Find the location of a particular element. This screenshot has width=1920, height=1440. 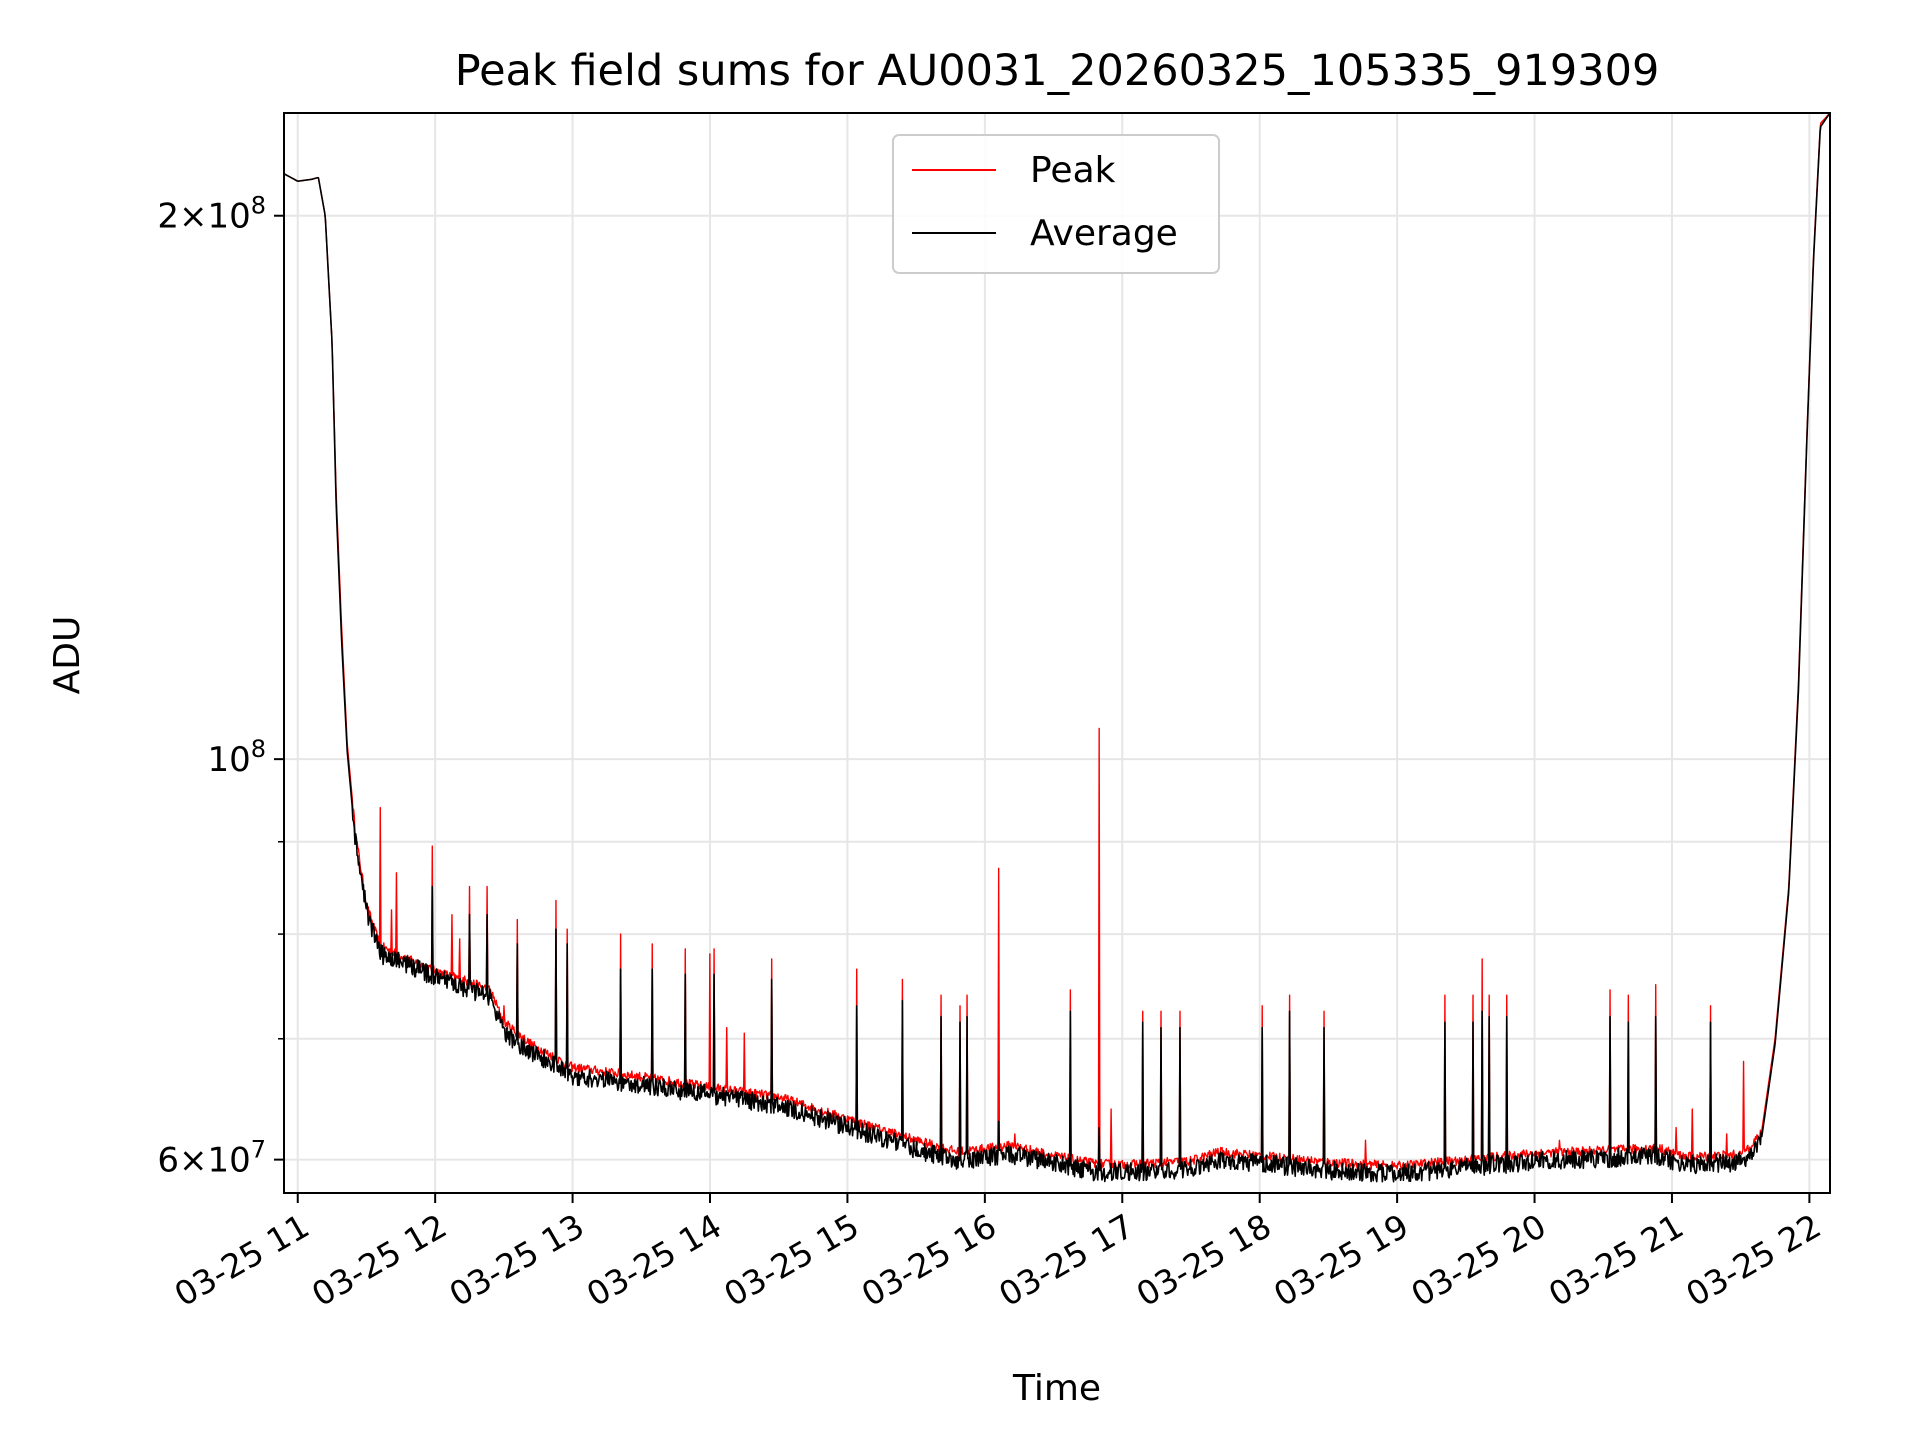

y-tick-label: 108 is located at coordinates (236, 757).